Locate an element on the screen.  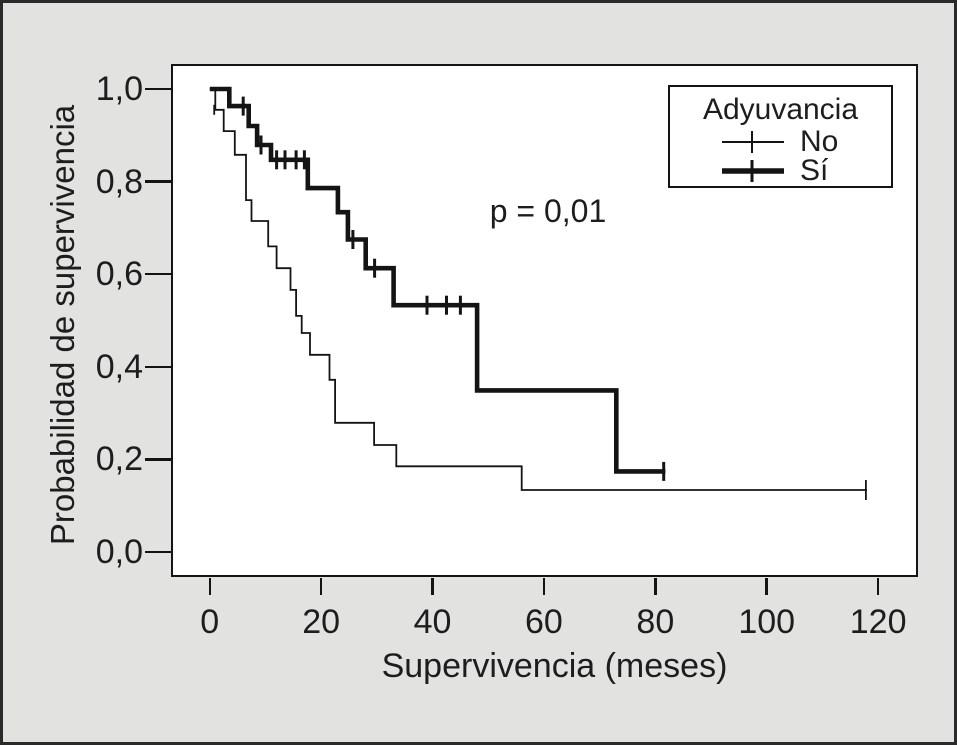
x-tick-label: 120 is located at coordinates (878, 622).